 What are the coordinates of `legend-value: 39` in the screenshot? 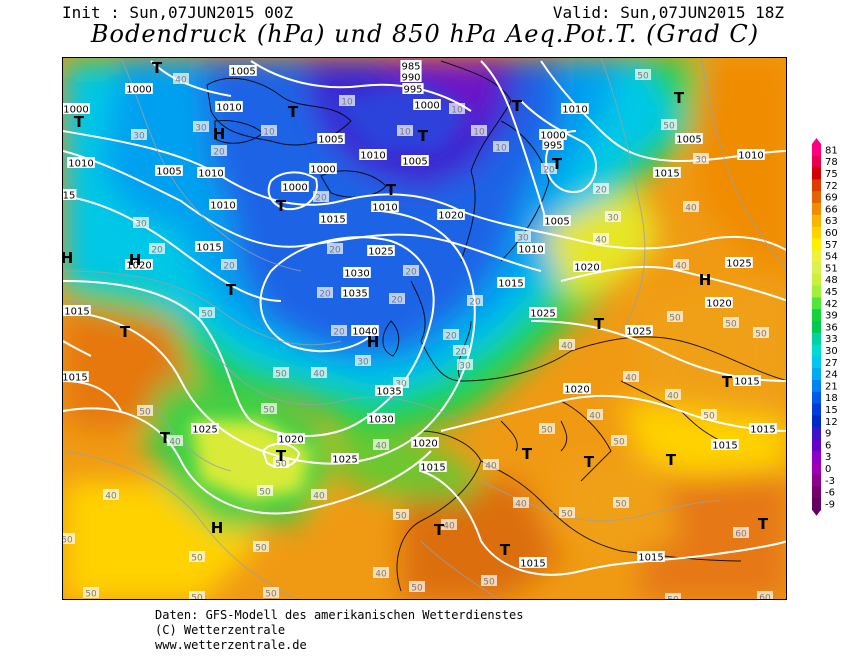 It's located at (831, 316).